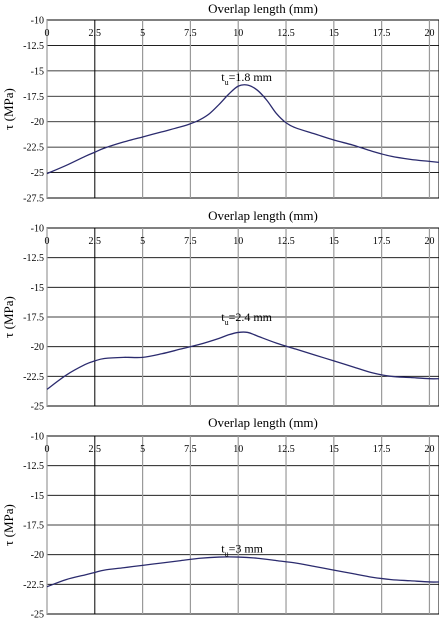  What do you see at coordinates (33, 199) in the screenshot?
I see `y-tick-label: -27.5` at bounding box center [33, 199].